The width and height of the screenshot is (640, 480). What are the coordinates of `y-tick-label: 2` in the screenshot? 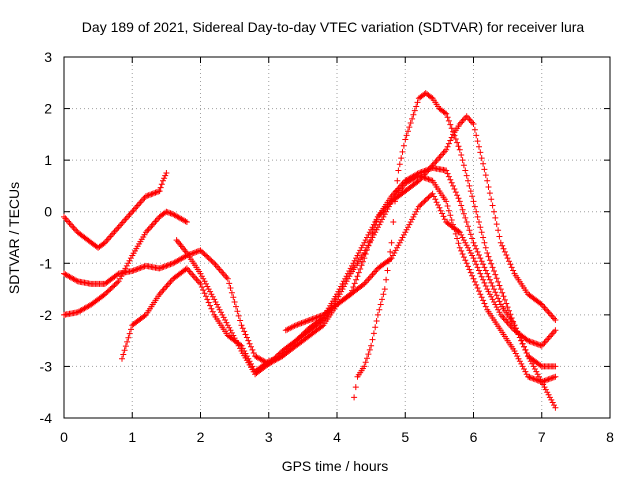 It's located at (48, 109).